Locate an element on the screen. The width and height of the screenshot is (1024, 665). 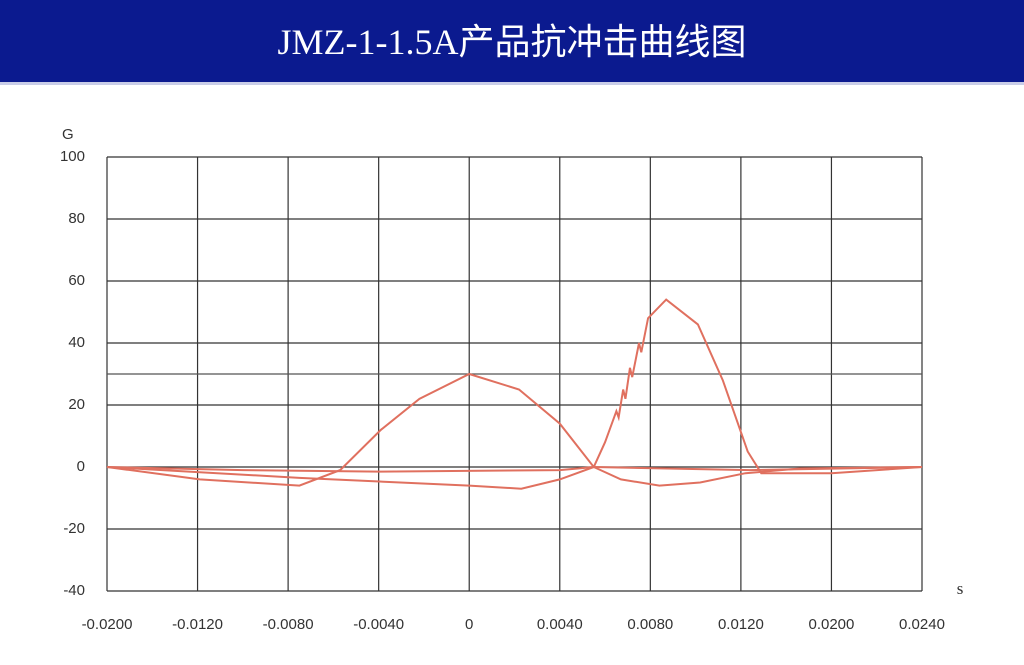
x-tick-label: -0.0080 is located at coordinates (288, 624).